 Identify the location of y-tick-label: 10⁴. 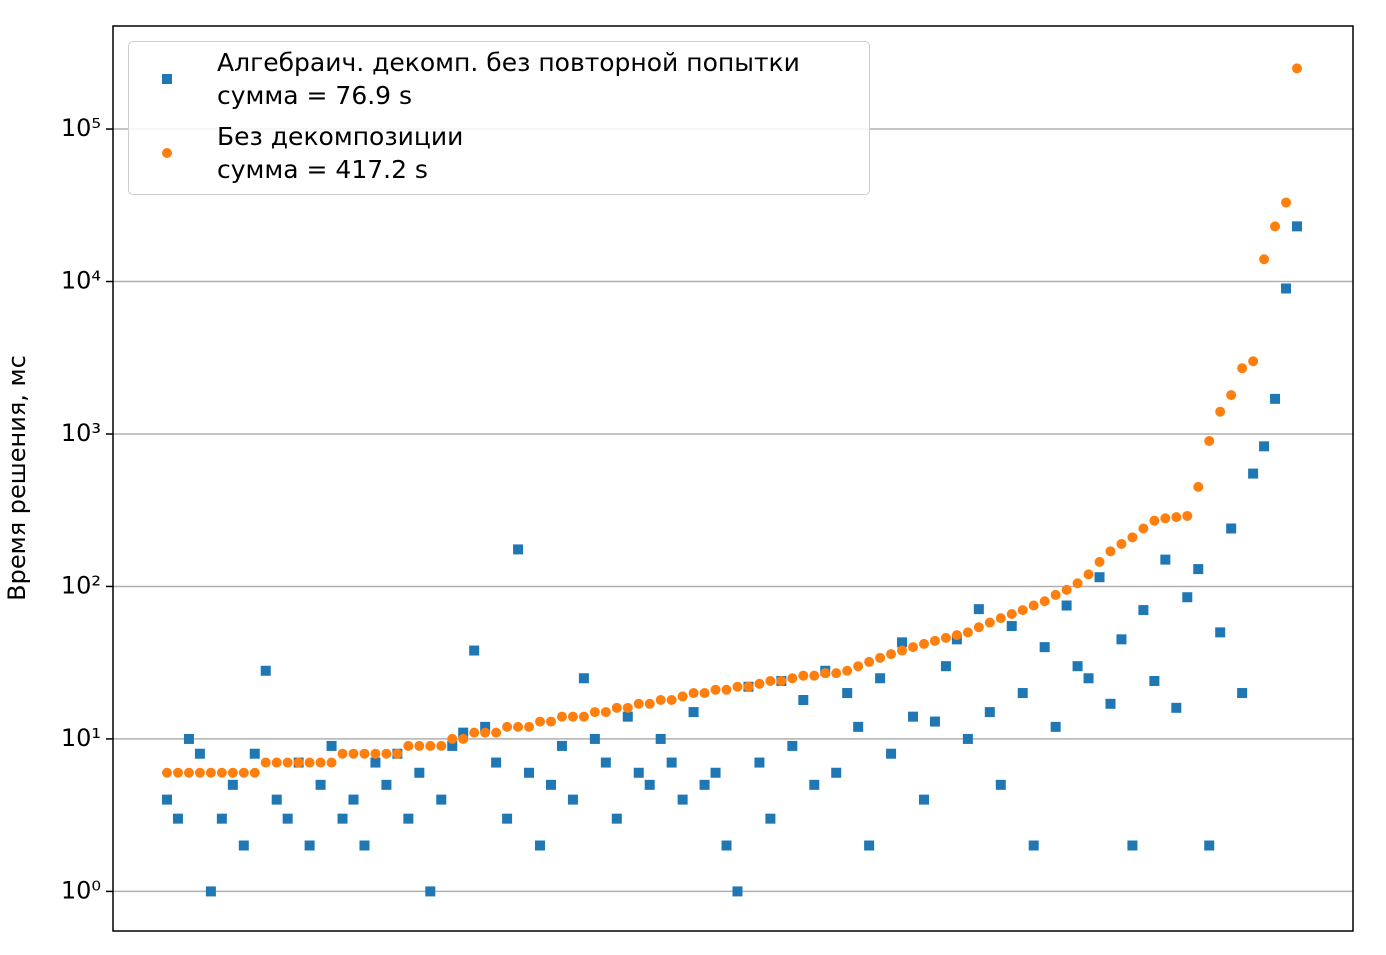
(81, 281).